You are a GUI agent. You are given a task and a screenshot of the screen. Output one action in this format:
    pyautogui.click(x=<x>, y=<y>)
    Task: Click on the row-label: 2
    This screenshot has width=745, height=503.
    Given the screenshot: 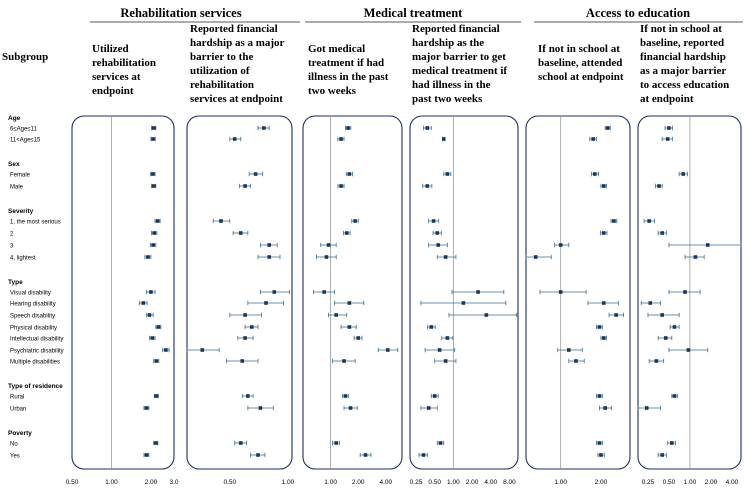 What is the action you would take?
    pyautogui.click(x=12, y=235)
    